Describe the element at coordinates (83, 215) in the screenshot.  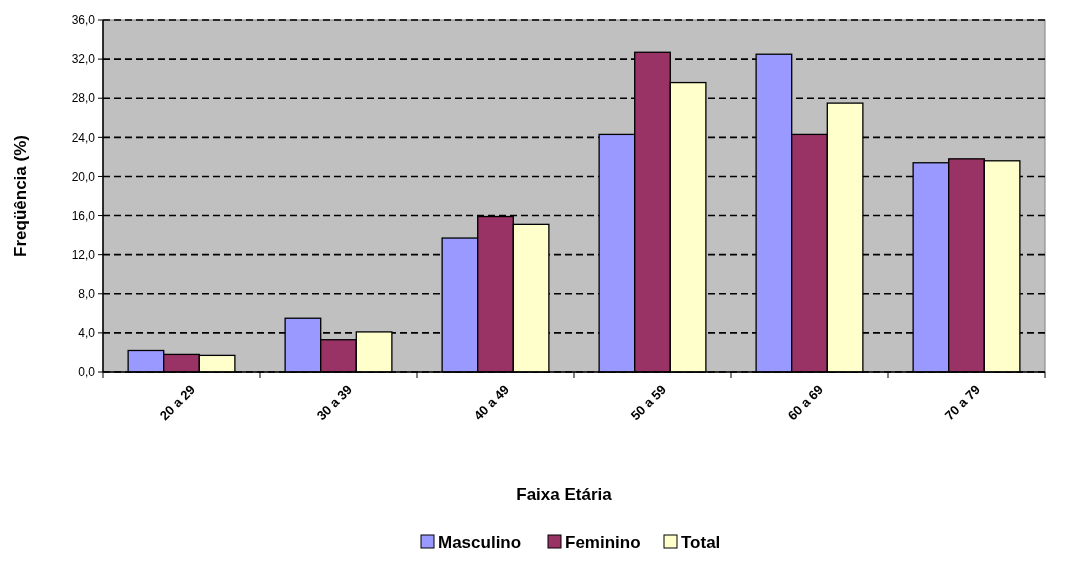
I see `y-tick-label: 16,0` at that location.